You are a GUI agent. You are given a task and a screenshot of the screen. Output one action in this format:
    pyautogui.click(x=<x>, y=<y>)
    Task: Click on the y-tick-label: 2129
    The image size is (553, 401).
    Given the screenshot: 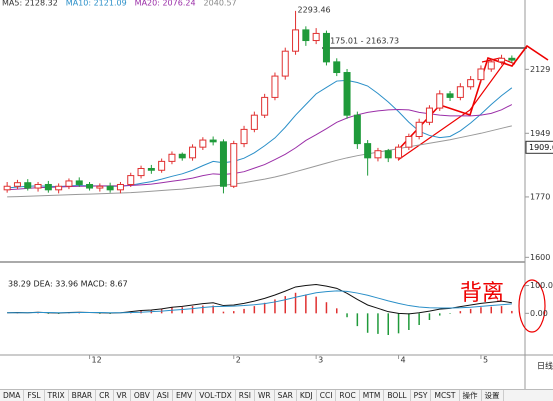 What is the action you would take?
    pyautogui.click(x=540, y=69)
    